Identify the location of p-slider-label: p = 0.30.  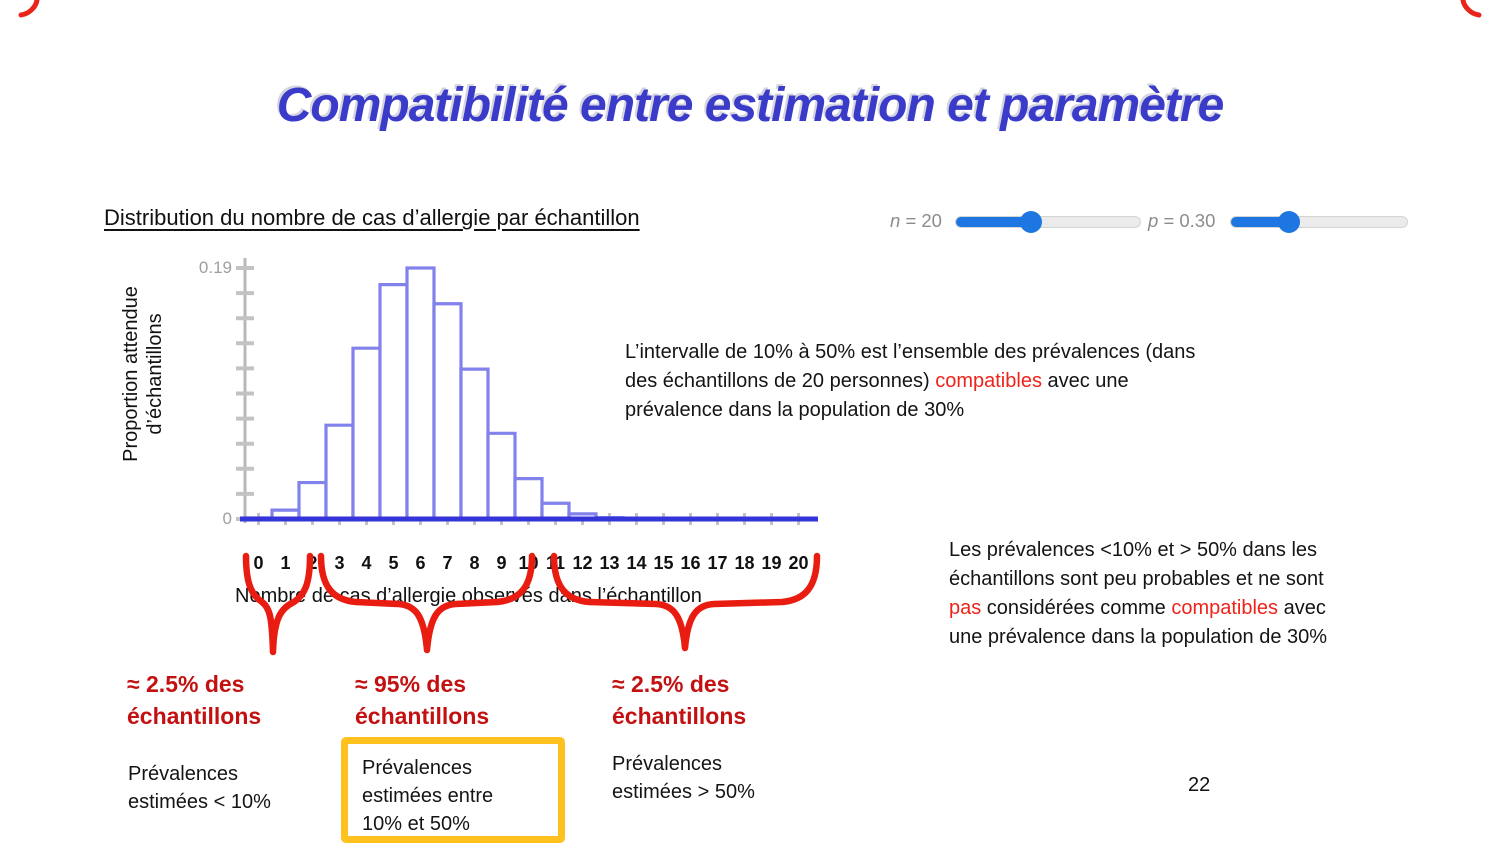
(1181, 221).